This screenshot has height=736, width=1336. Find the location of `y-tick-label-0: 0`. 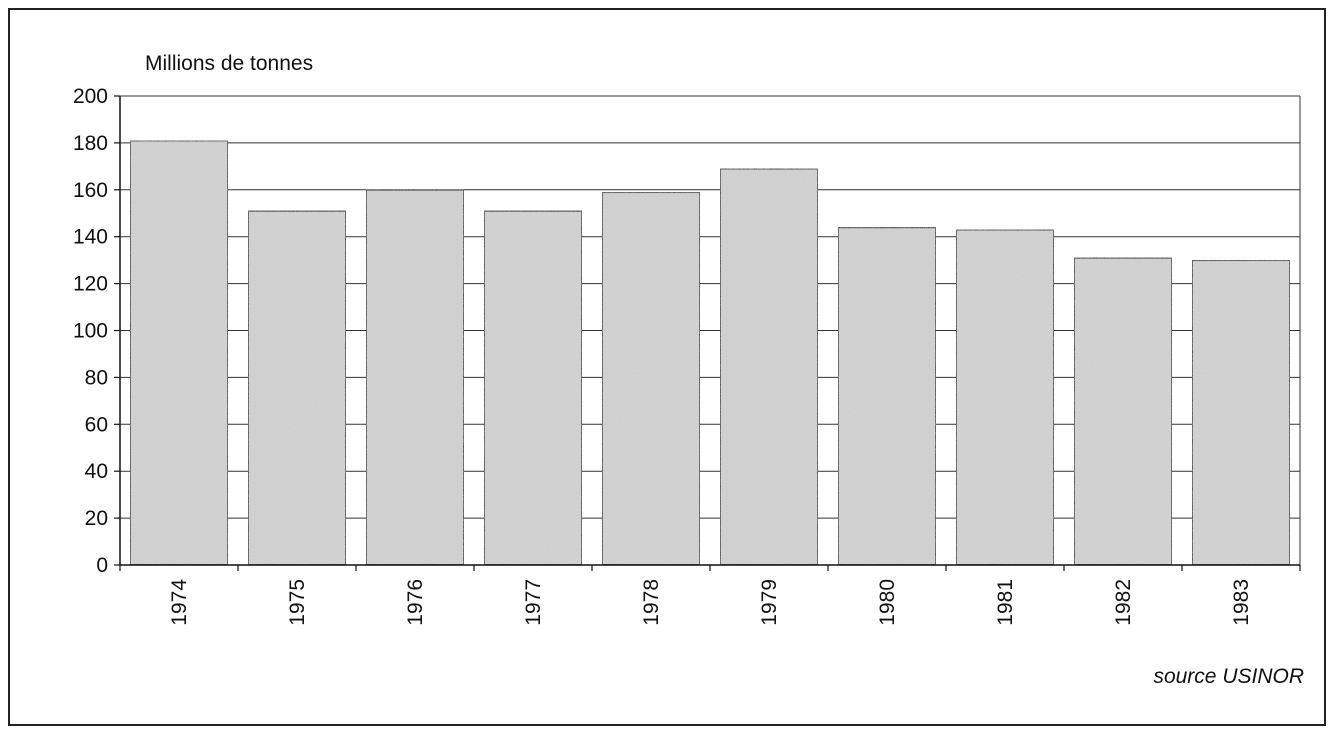

y-tick-label-0: 0 is located at coordinates (102, 565).